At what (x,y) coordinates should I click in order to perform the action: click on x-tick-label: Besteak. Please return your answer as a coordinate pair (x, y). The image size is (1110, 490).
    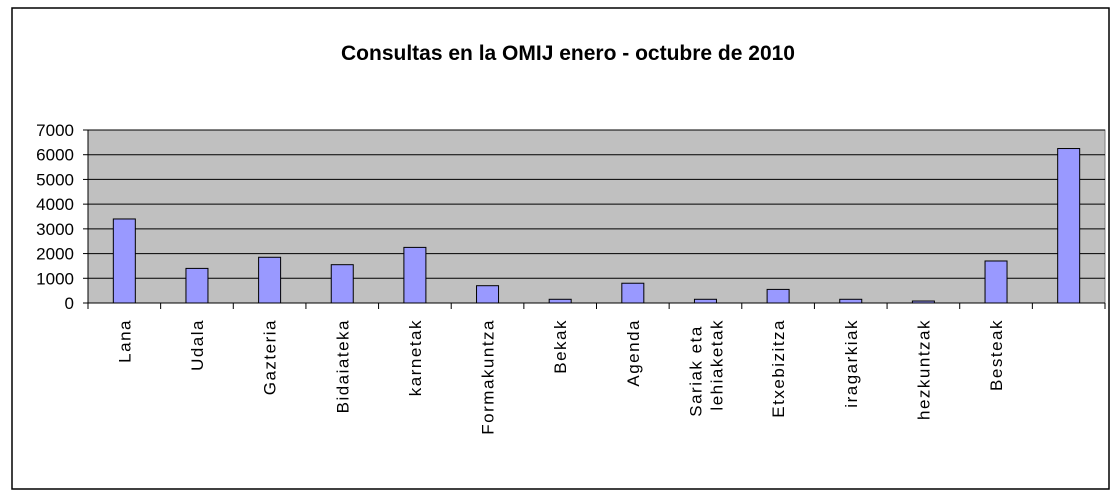
    Looking at the image, I should click on (996, 355).